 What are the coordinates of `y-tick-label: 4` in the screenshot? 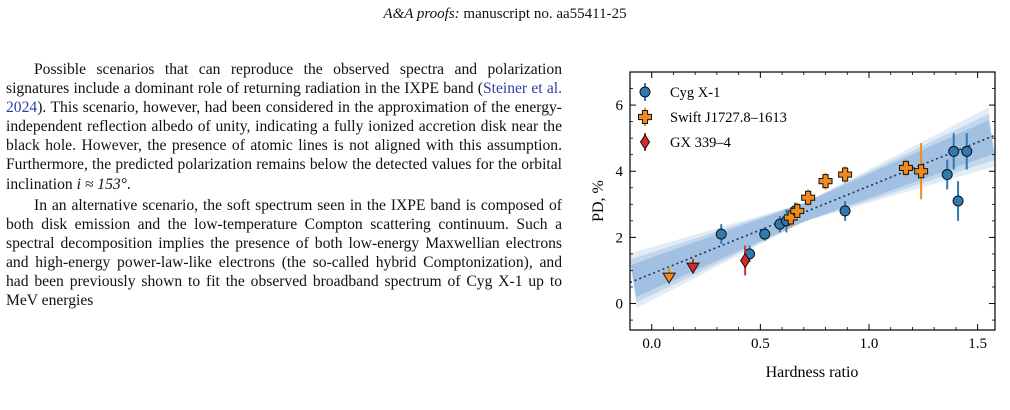 It's located at (620, 172).